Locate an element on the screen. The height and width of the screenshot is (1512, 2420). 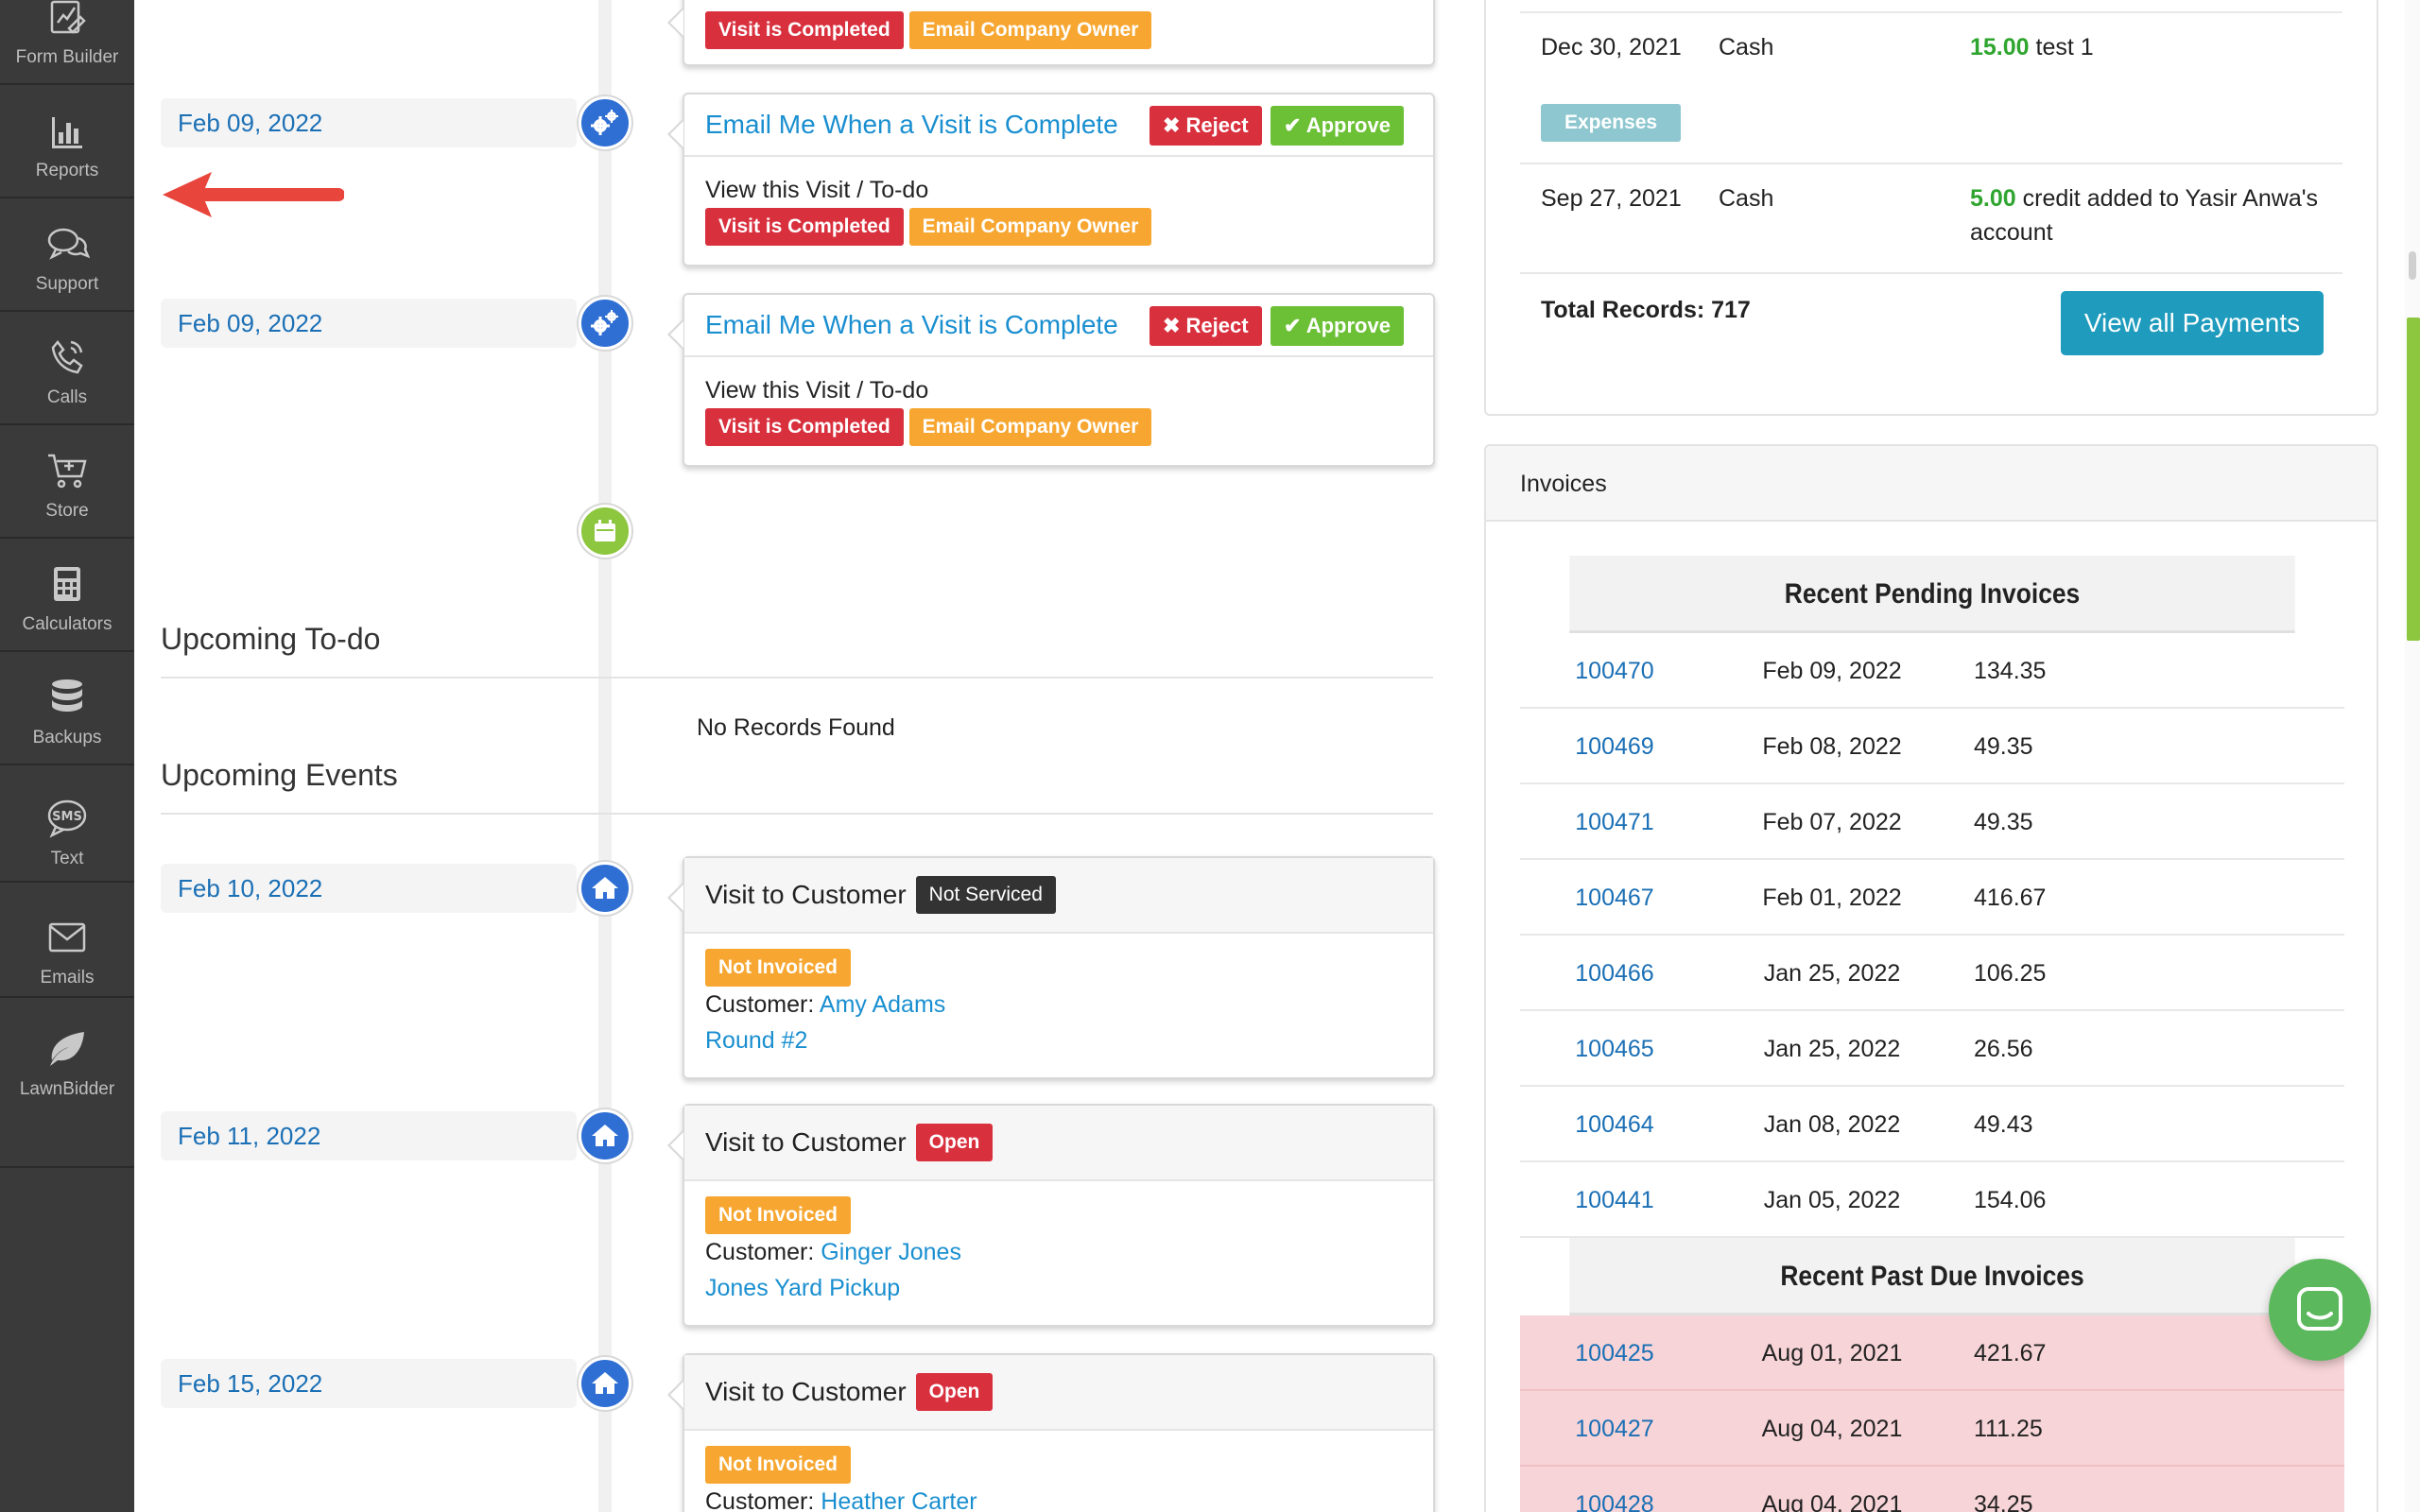
chat-icon is located at coordinates (2319, 1309).